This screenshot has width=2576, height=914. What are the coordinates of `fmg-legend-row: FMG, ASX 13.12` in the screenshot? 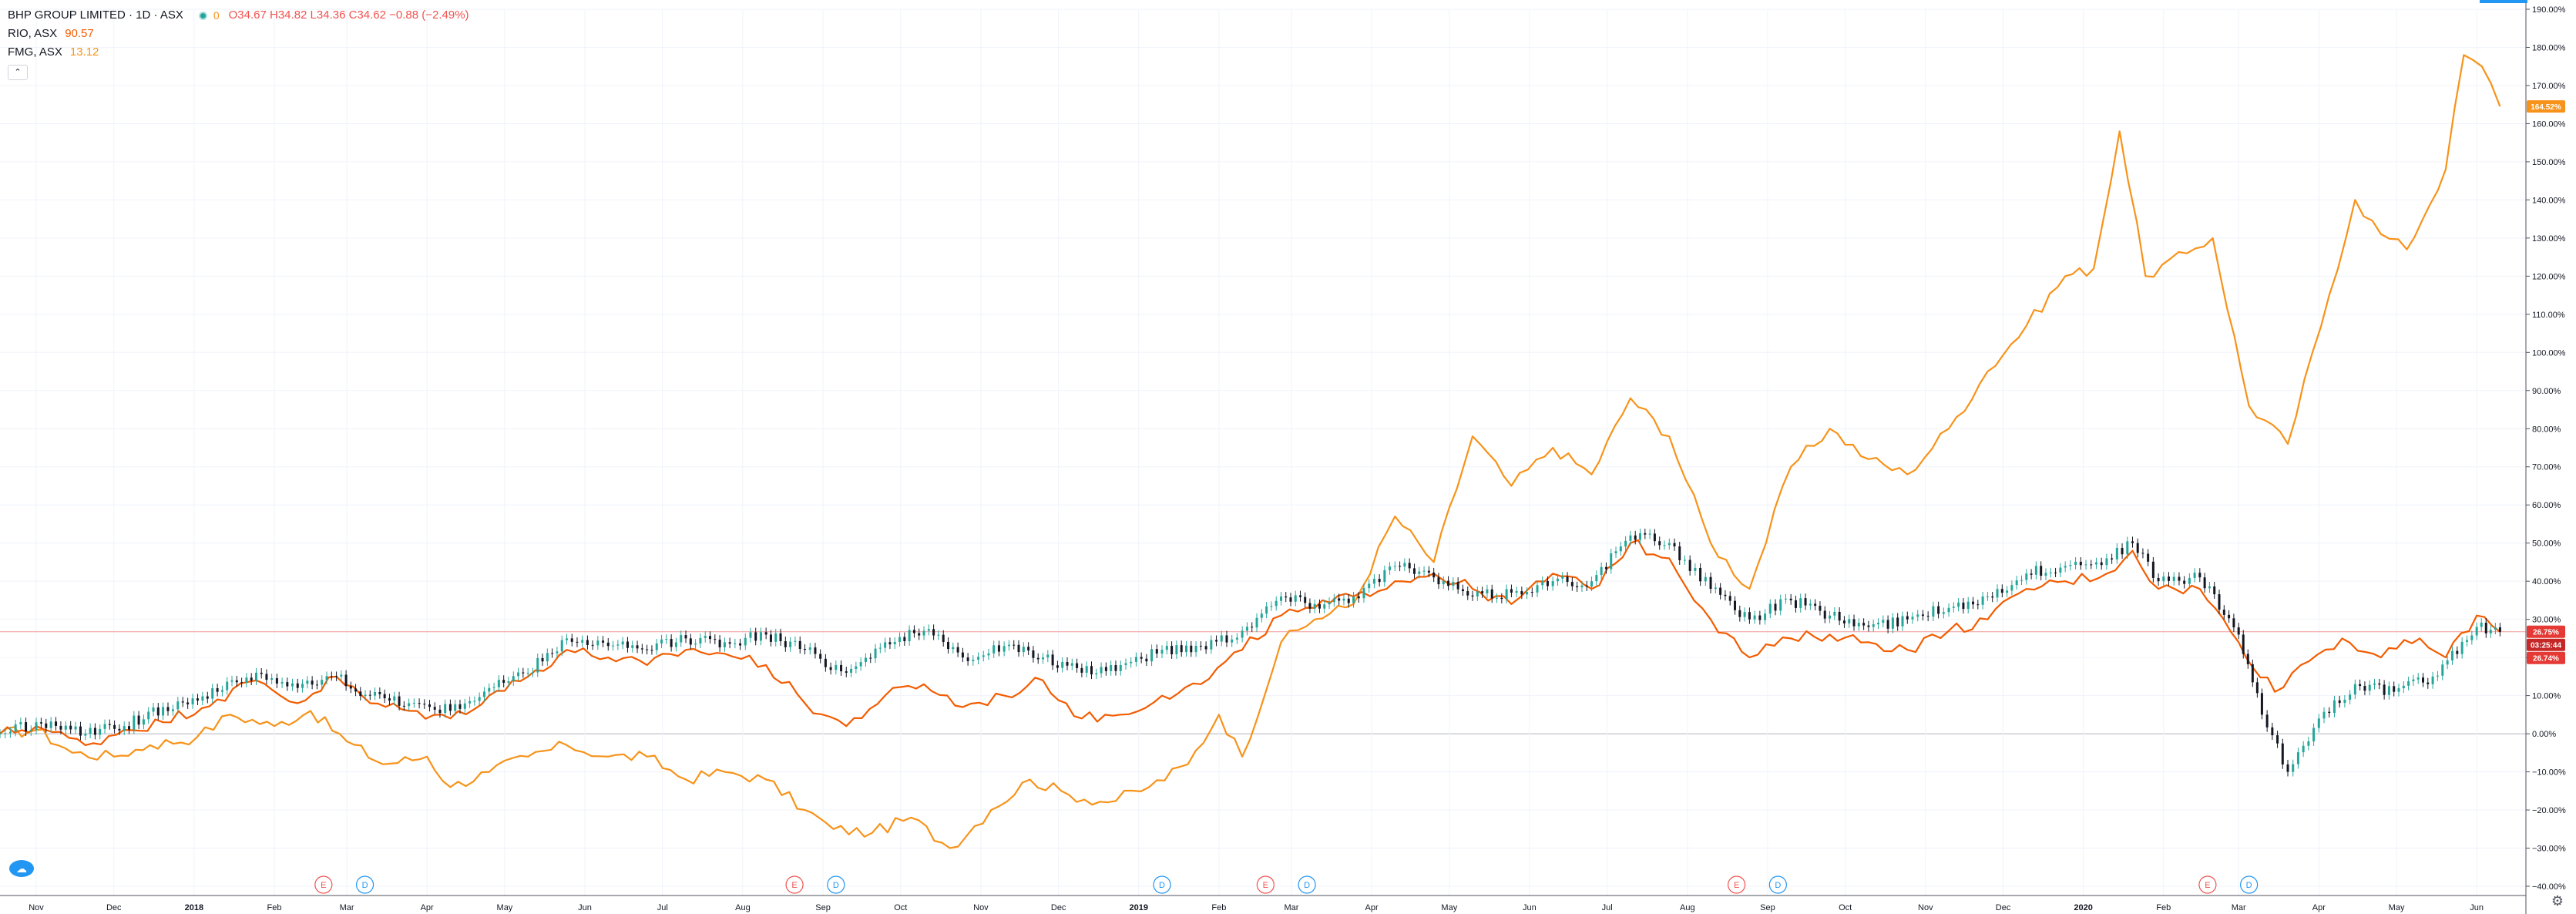 It's located at (238, 52).